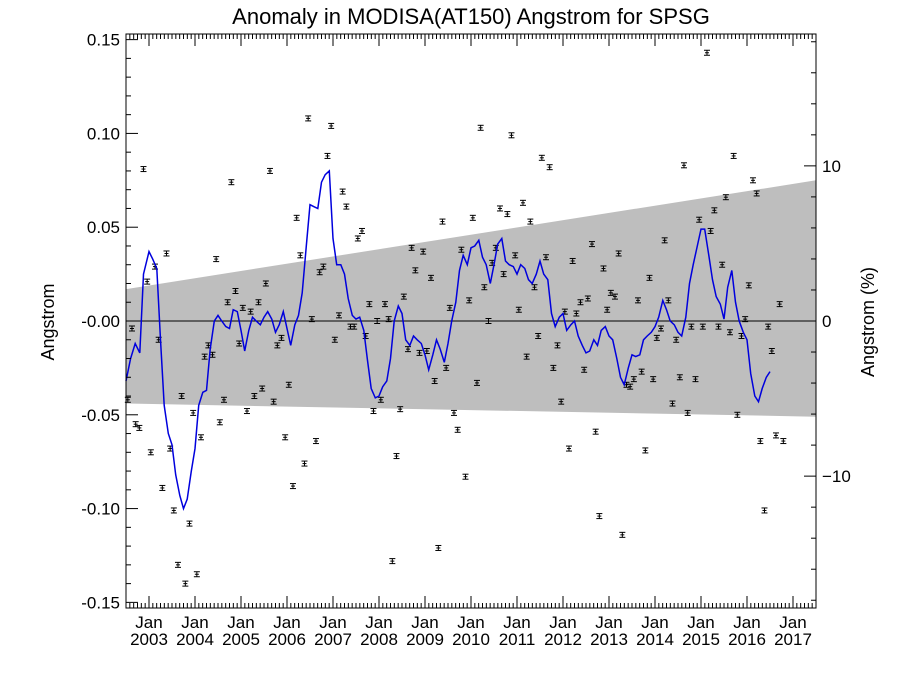  Describe the element at coordinates (517, 639) in the screenshot. I see `x-tick-year: 2011` at that location.